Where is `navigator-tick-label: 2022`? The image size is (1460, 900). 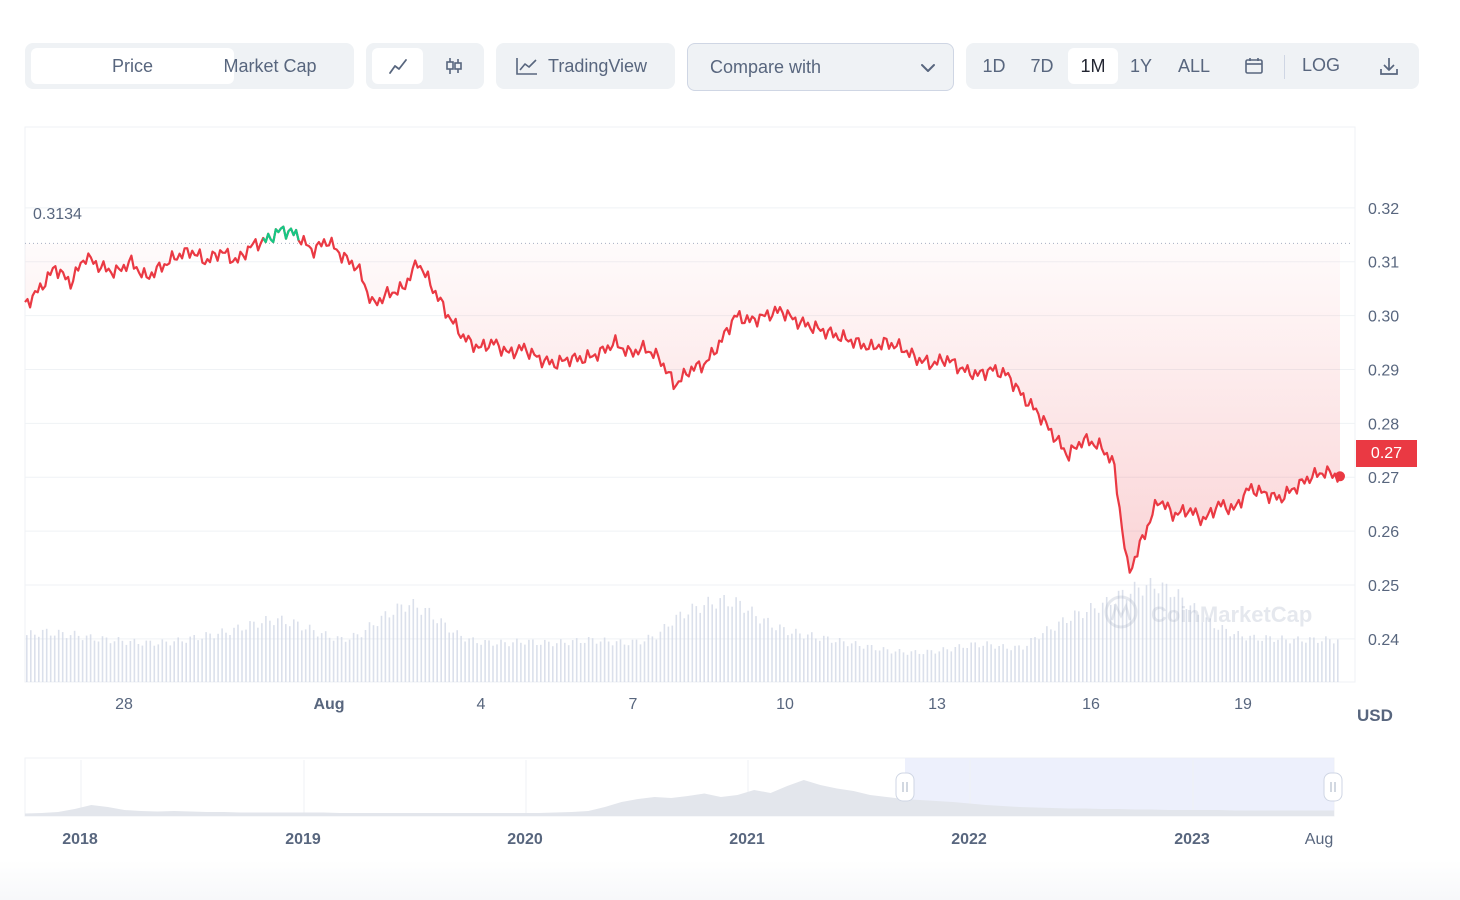
navigator-tick-label: 2022 is located at coordinates (969, 839).